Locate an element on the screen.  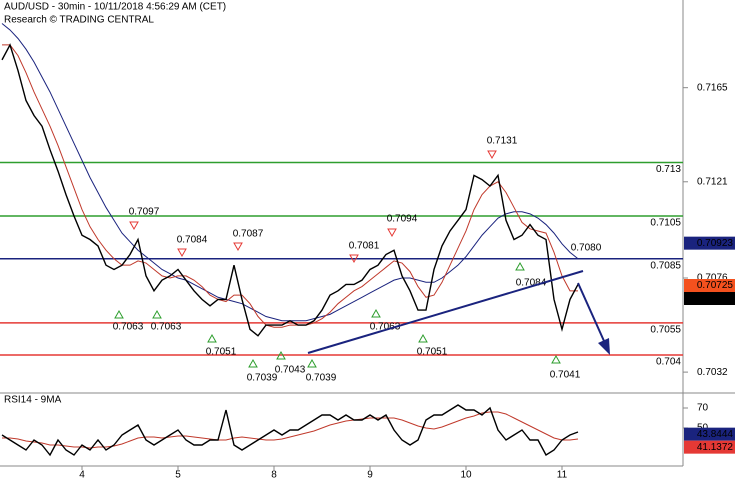
annotation-label: 0.7097 is located at coordinates (144, 212).